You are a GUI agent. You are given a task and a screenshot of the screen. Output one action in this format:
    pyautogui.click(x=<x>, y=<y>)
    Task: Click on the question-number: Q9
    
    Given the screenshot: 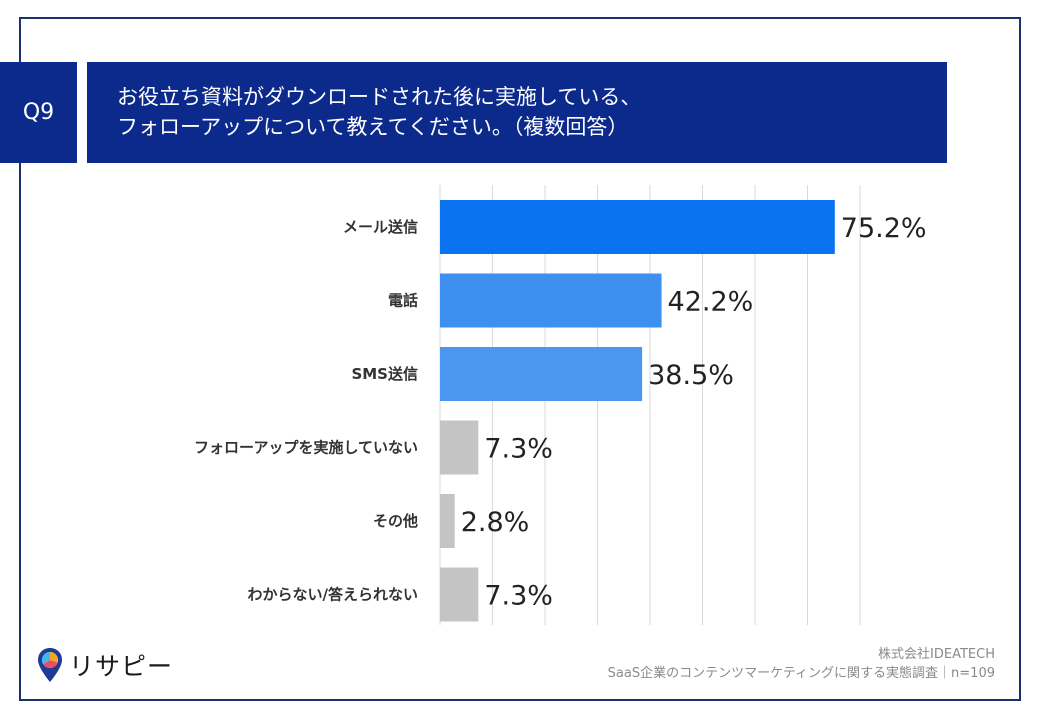 What is the action you would take?
    pyautogui.click(x=38, y=112)
    